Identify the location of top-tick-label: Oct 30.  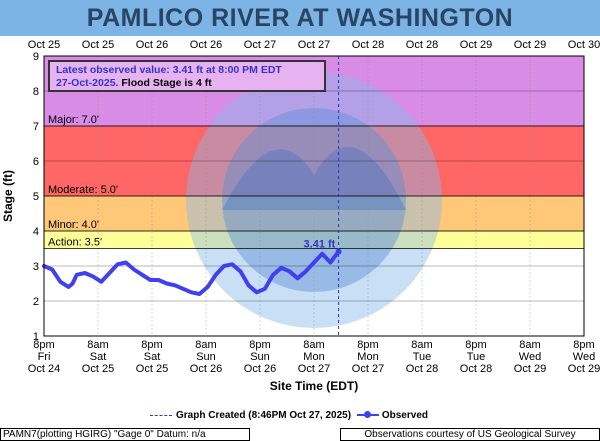
(584, 45).